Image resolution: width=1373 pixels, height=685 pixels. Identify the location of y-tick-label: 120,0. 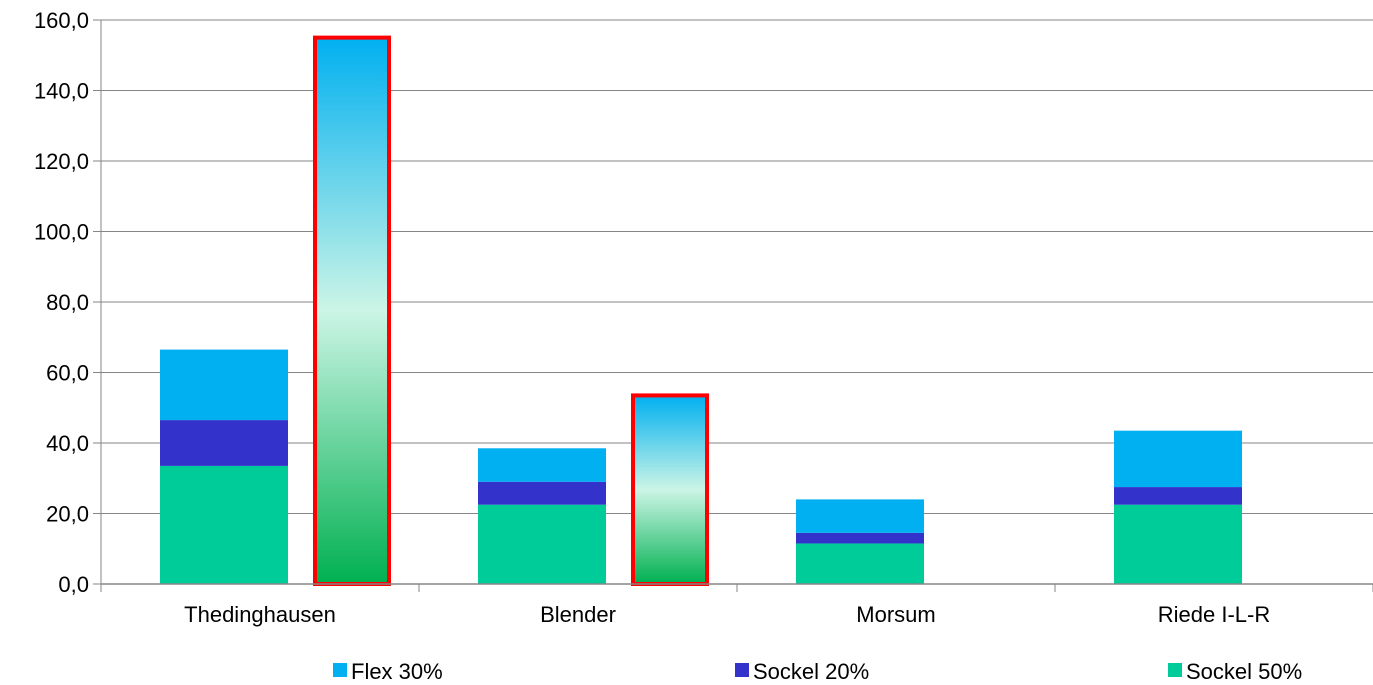
(61, 161).